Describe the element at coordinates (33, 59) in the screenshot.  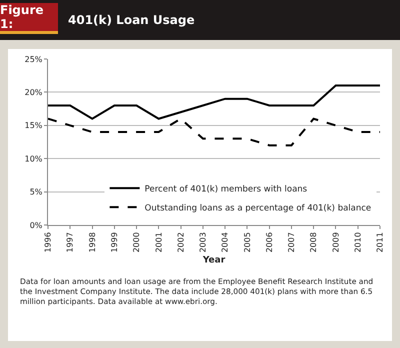
I see `y-tick-label: 25%` at that location.